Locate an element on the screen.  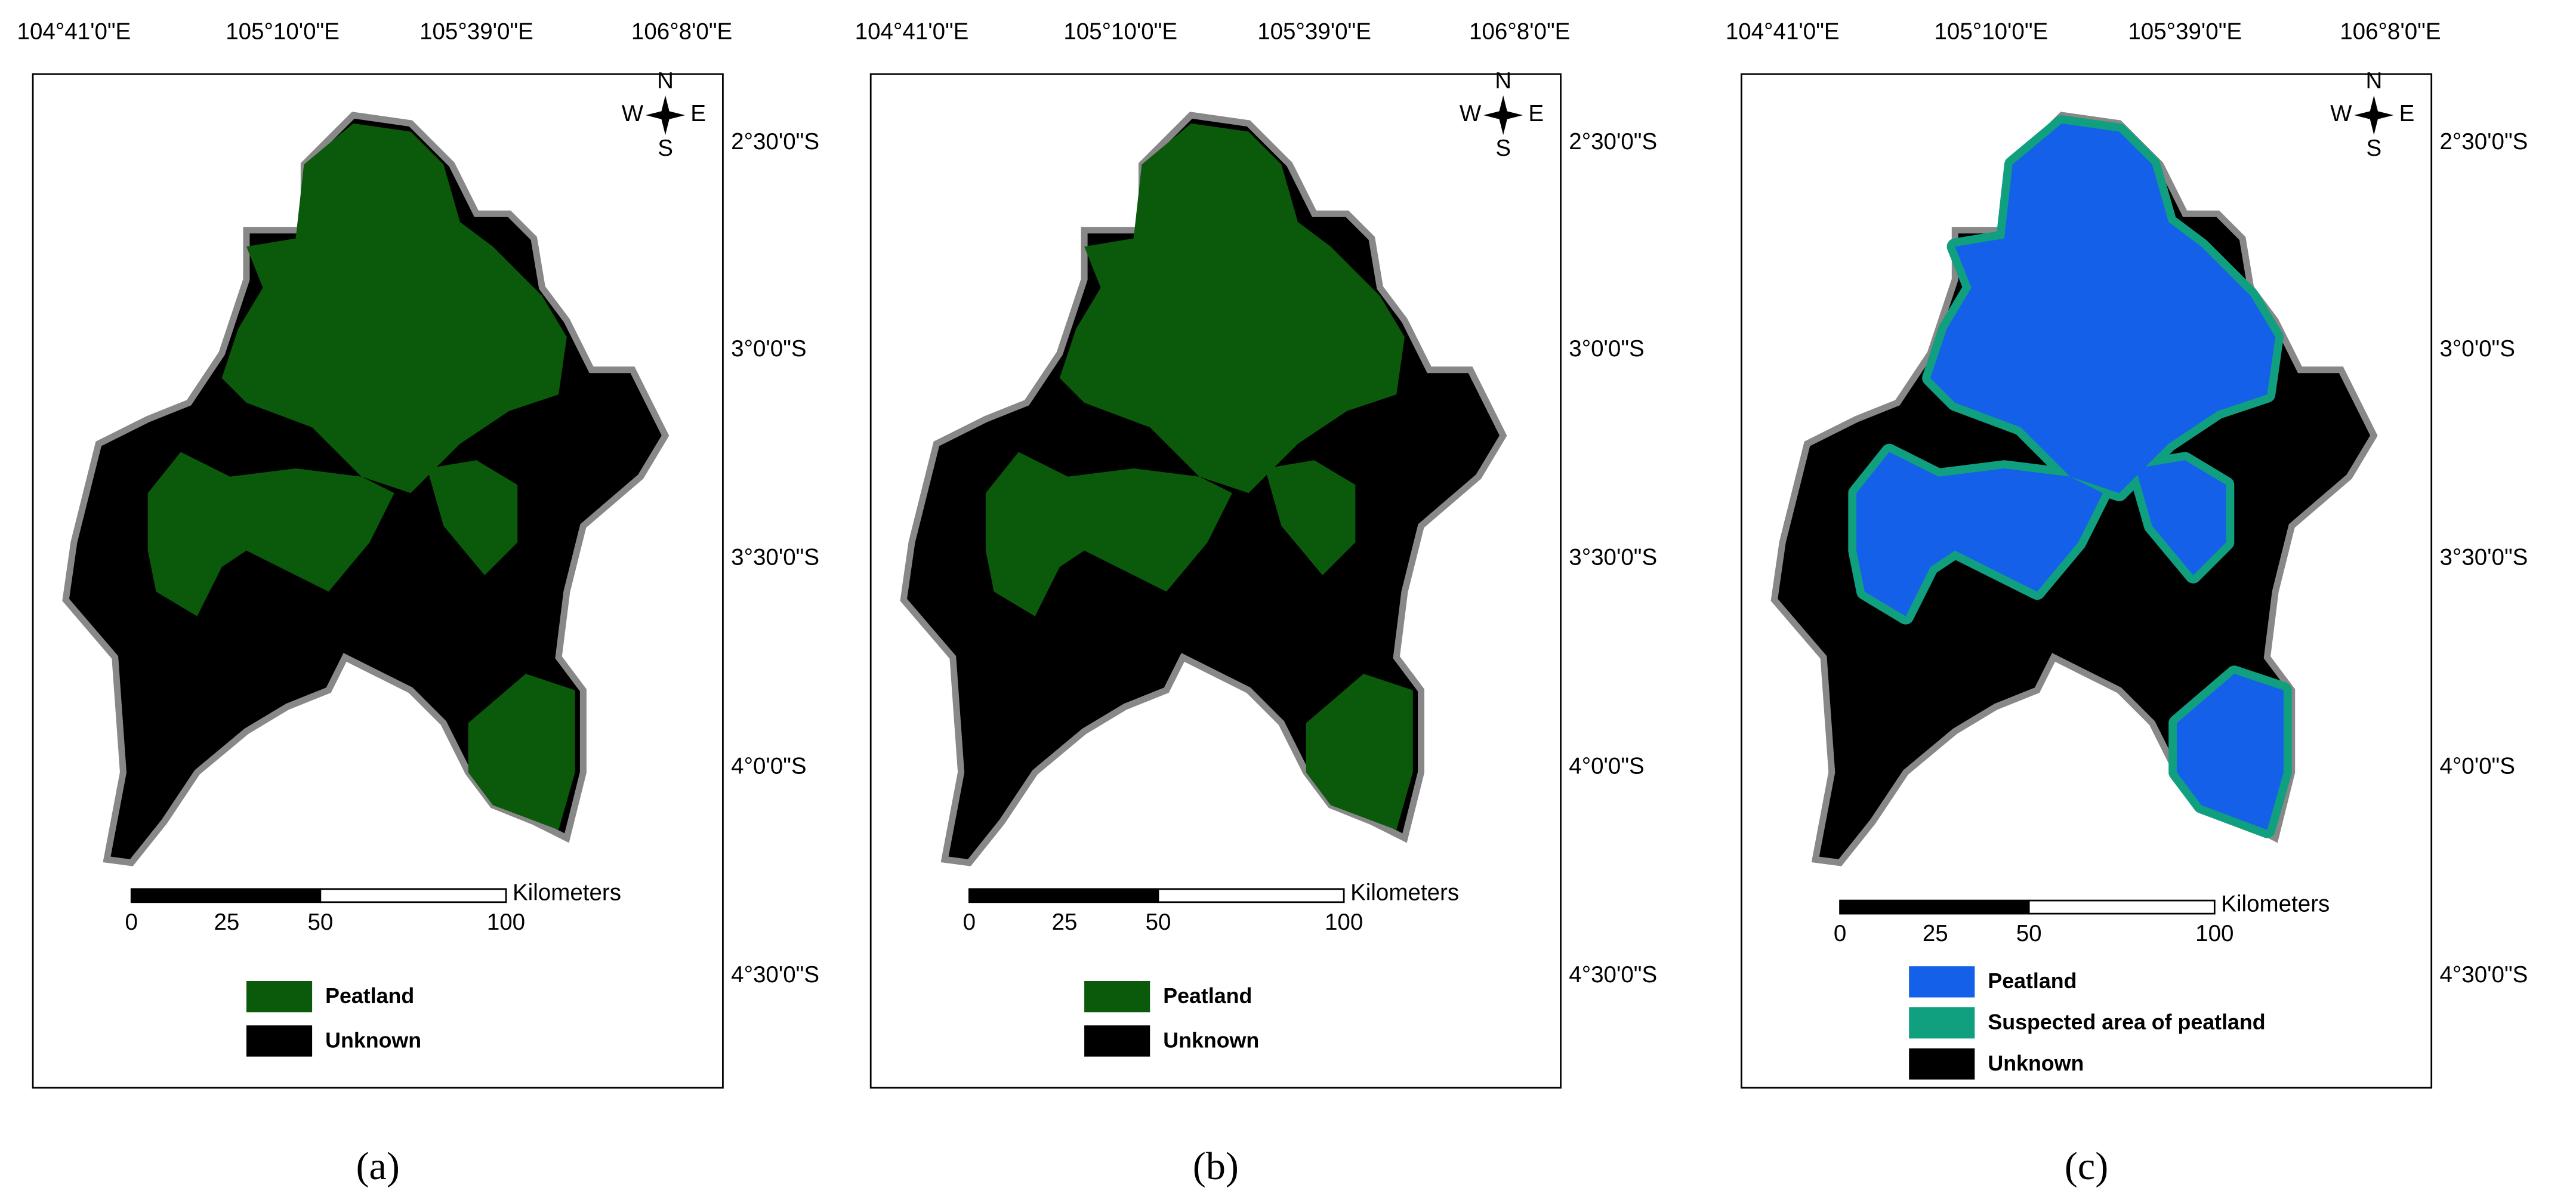
caption: (b) is located at coordinates (1216, 1166).